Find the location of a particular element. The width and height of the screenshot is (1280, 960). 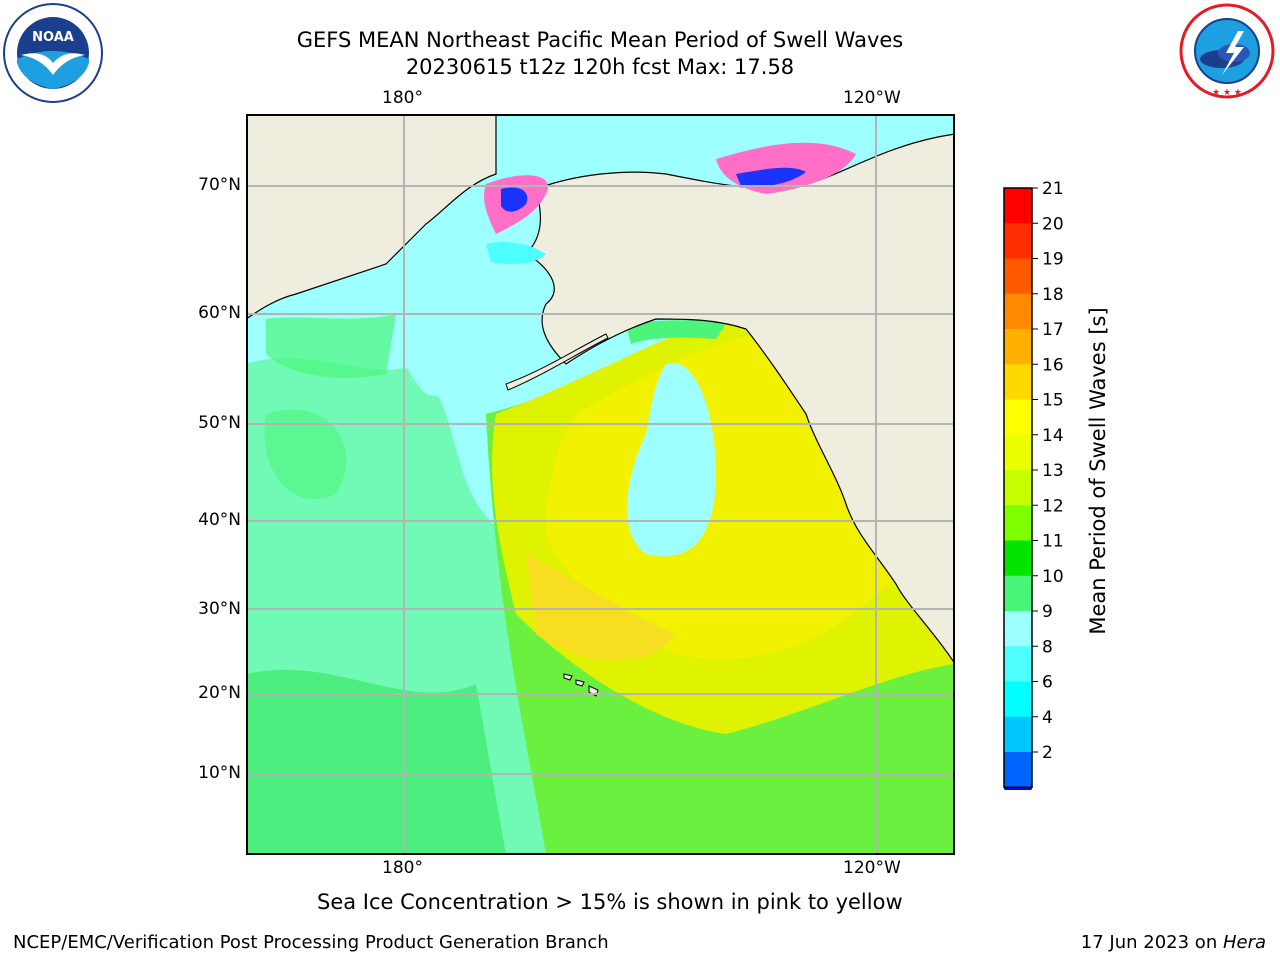

colorbar-tick-label: 14 is located at coordinates (1053, 436).